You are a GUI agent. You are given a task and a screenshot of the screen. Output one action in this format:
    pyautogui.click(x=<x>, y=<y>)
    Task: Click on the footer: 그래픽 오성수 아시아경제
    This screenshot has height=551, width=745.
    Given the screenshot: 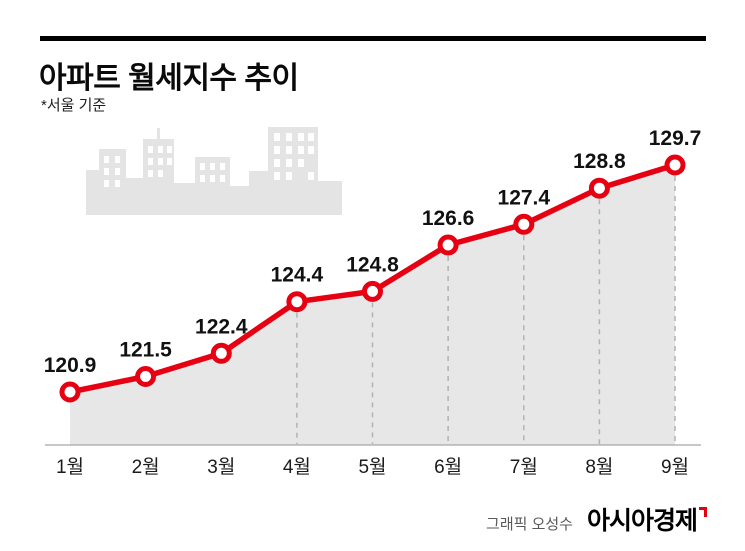 What is the action you would take?
    pyautogui.click(x=596, y=519)
    